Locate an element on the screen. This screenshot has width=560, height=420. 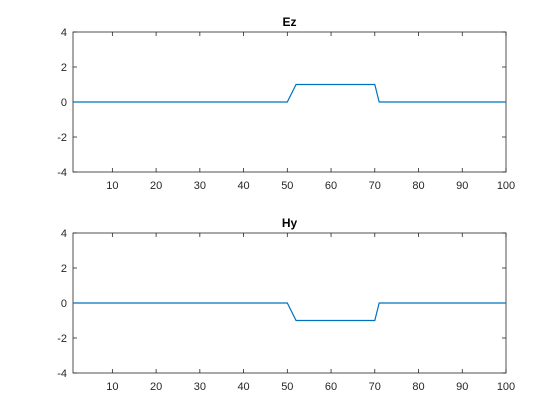
hy-y-tick-label: -2 is located at coordinates (62, 339).